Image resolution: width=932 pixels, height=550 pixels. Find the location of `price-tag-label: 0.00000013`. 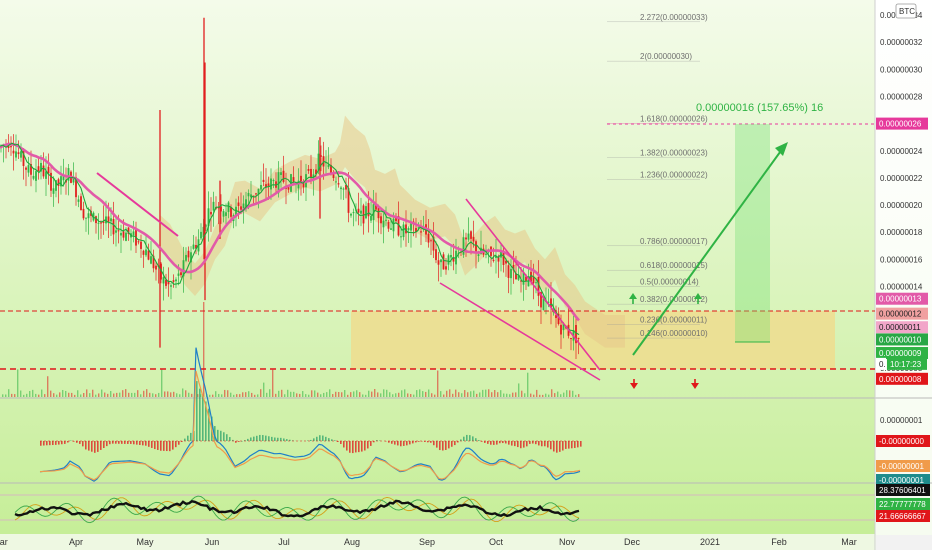

price-tag-label: 0.00000013 is located at coordinates (900, 299).